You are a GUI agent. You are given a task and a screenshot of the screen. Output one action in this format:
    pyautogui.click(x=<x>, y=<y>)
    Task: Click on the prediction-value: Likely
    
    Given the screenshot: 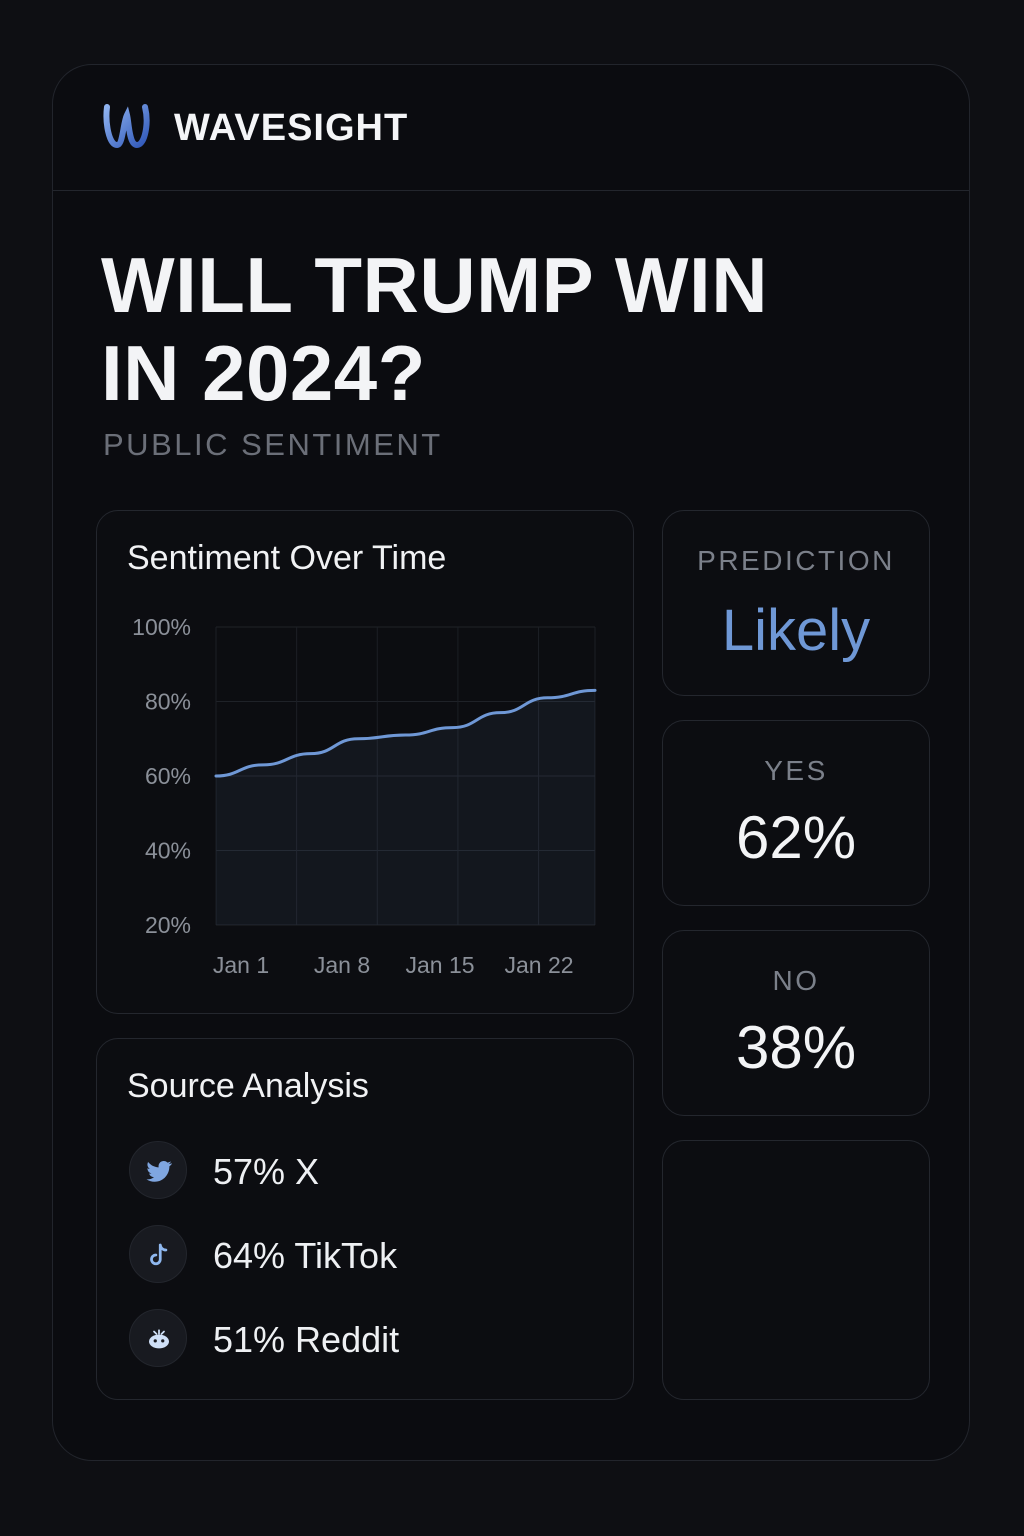 What is the action you would take?
    pyautogui.click(x=796, y=630)
    